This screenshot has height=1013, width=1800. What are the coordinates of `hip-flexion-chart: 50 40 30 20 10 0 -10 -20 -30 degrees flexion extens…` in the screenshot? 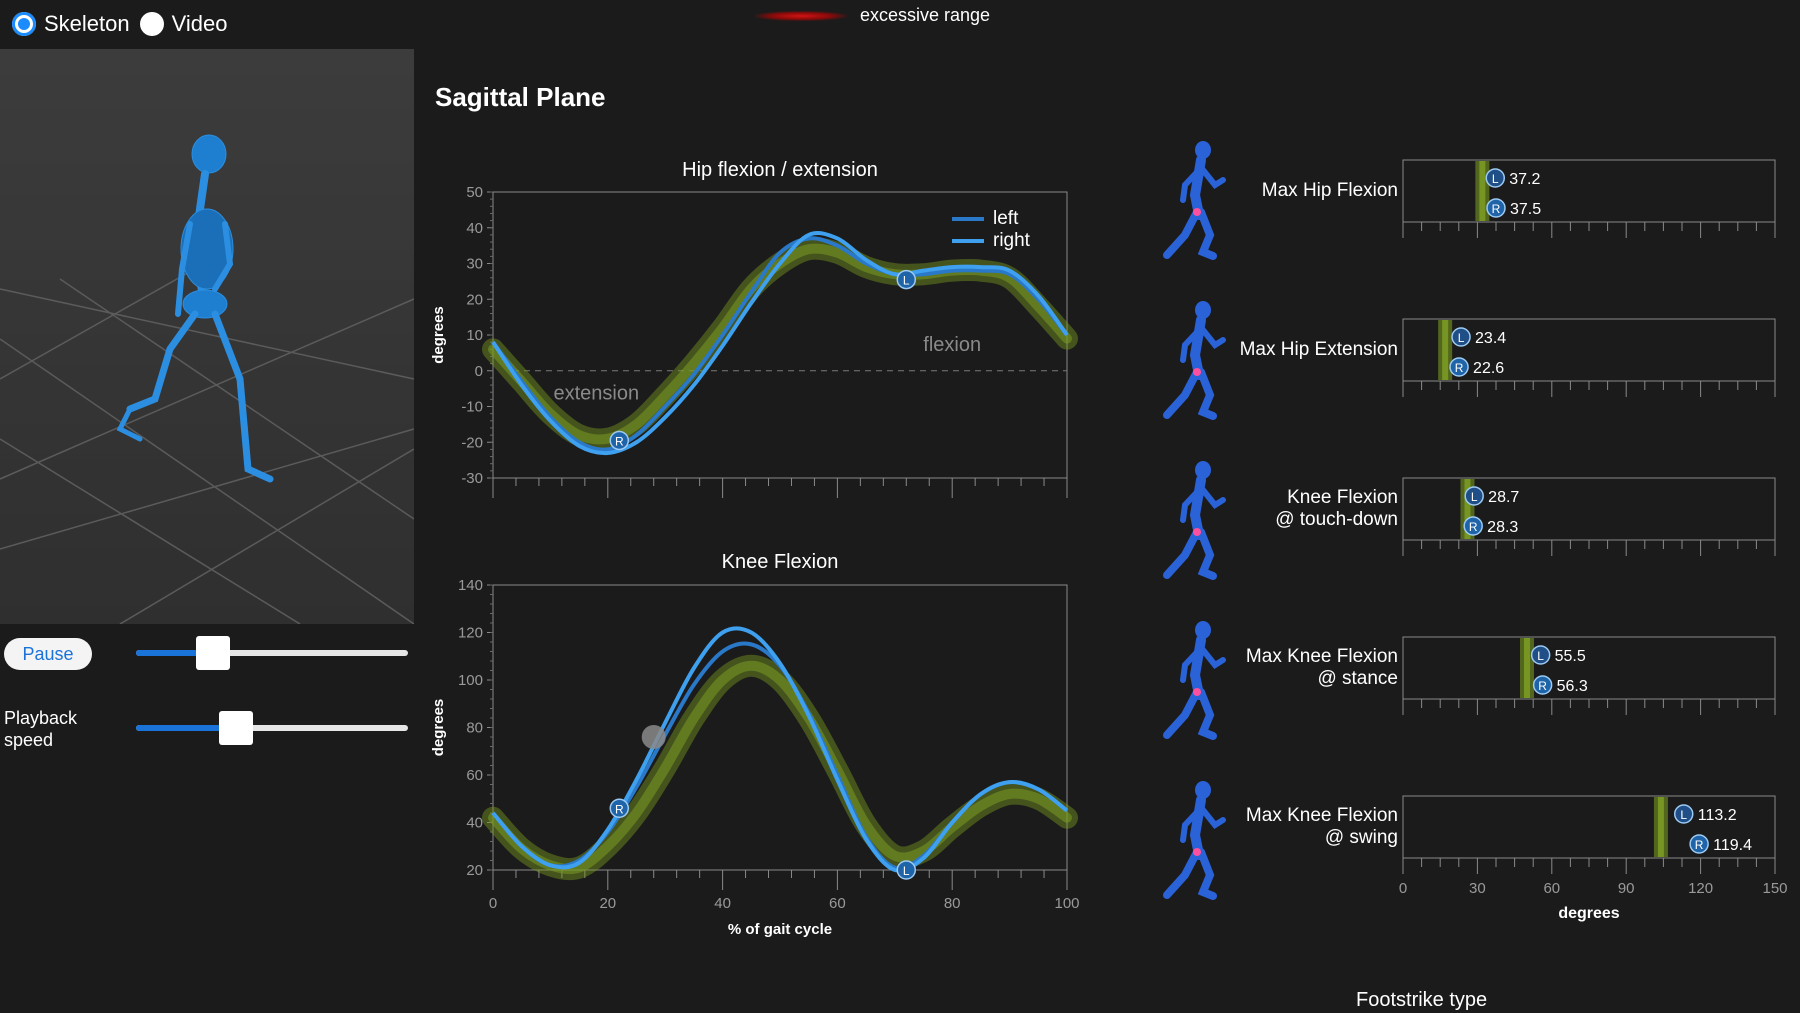 It's located at (754, 341).